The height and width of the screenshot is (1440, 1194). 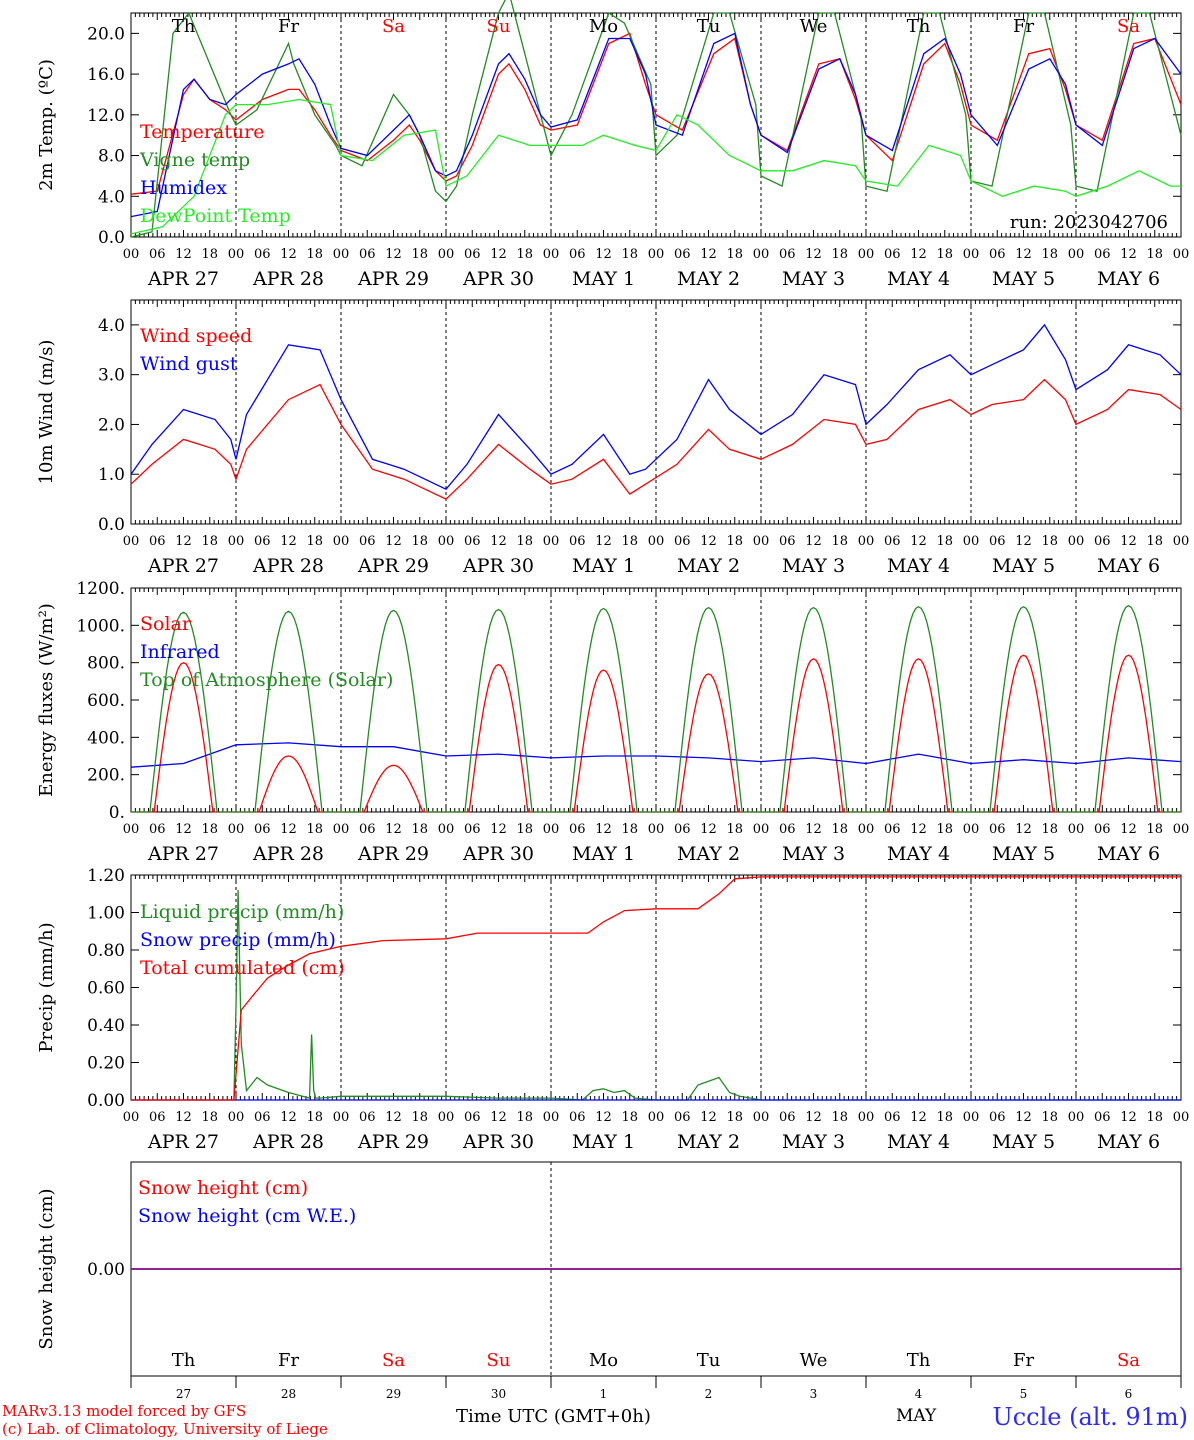 I want to click on day-number: 28, so click(x=288, y=1393).